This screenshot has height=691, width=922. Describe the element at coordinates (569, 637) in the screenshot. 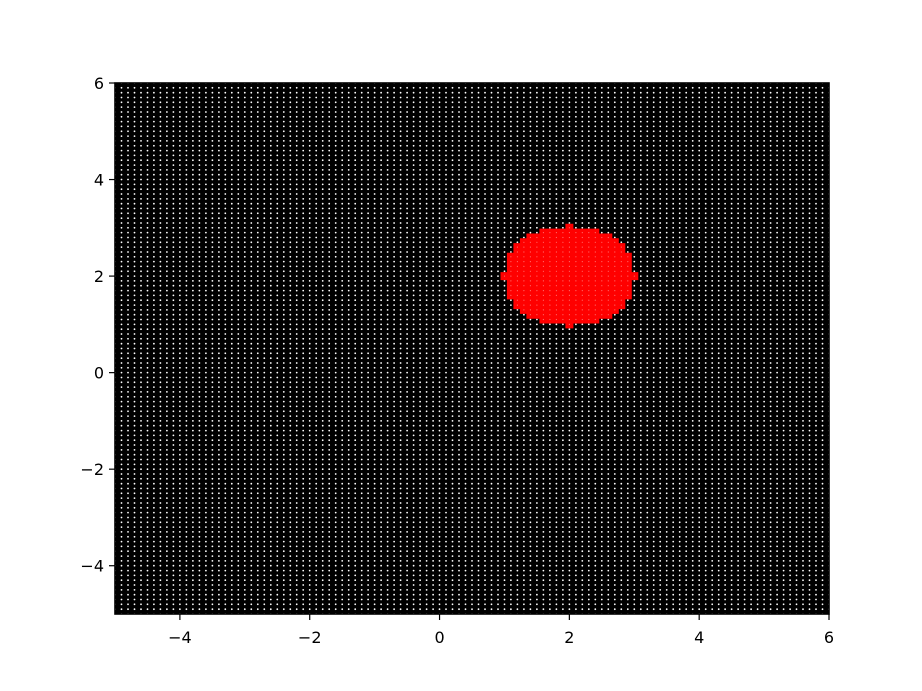

I see `x-tick-label: 2` at that location.